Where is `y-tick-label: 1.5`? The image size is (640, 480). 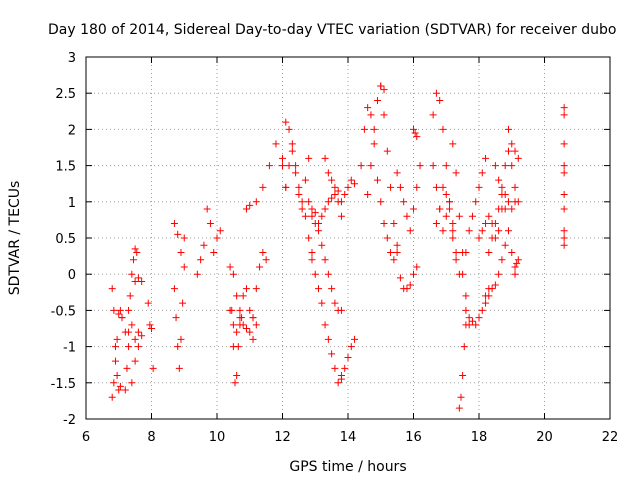 y-tick-label: 1.5 is located at coordinates (65, 167).